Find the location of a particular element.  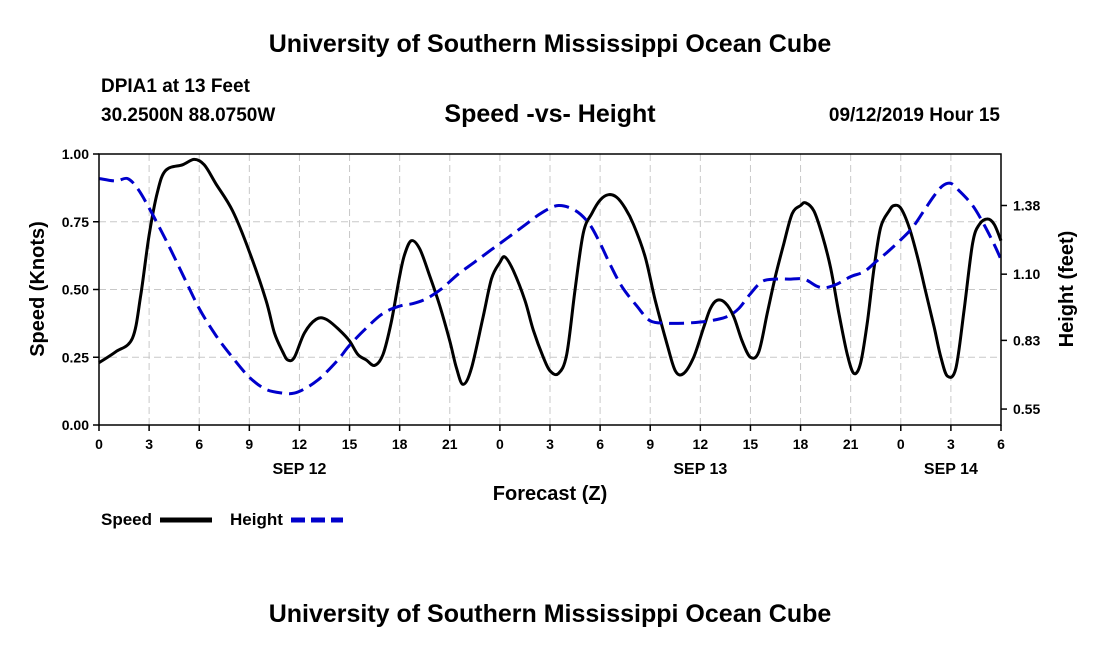

y-tick-label: 0.25 is located at coordinates (75, 357).